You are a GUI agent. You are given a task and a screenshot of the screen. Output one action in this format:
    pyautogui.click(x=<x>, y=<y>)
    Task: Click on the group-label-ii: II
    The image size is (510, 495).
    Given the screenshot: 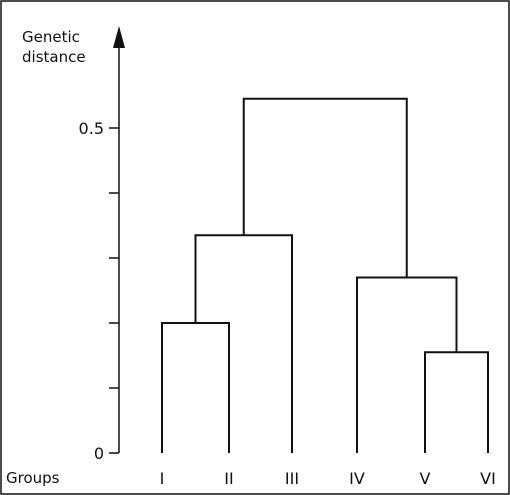 What is the action you would take?
    pyautogui.click(x=228, y=478)
    